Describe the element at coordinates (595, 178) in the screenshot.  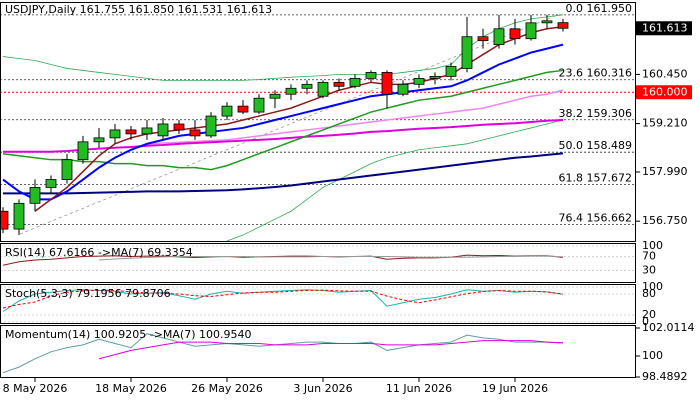
I see `fib-label: 61.8 157.672` at that location.